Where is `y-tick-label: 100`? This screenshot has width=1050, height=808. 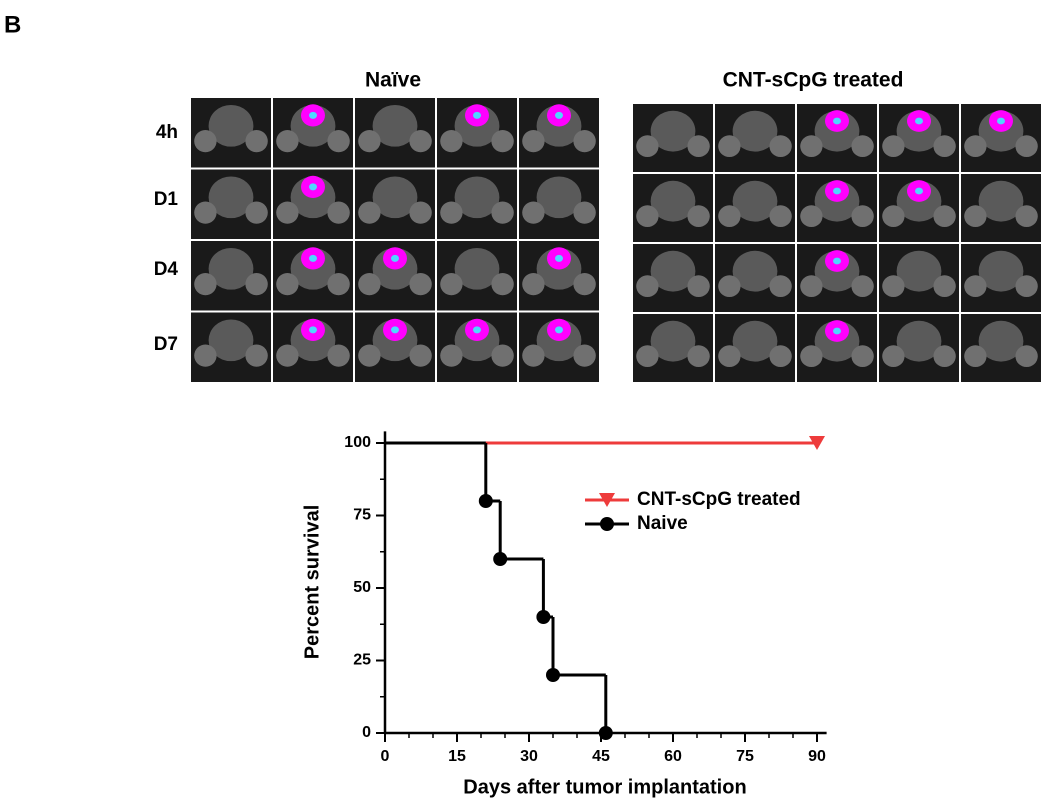 y-tick-label: 100 is located at coordinates (357, 442).